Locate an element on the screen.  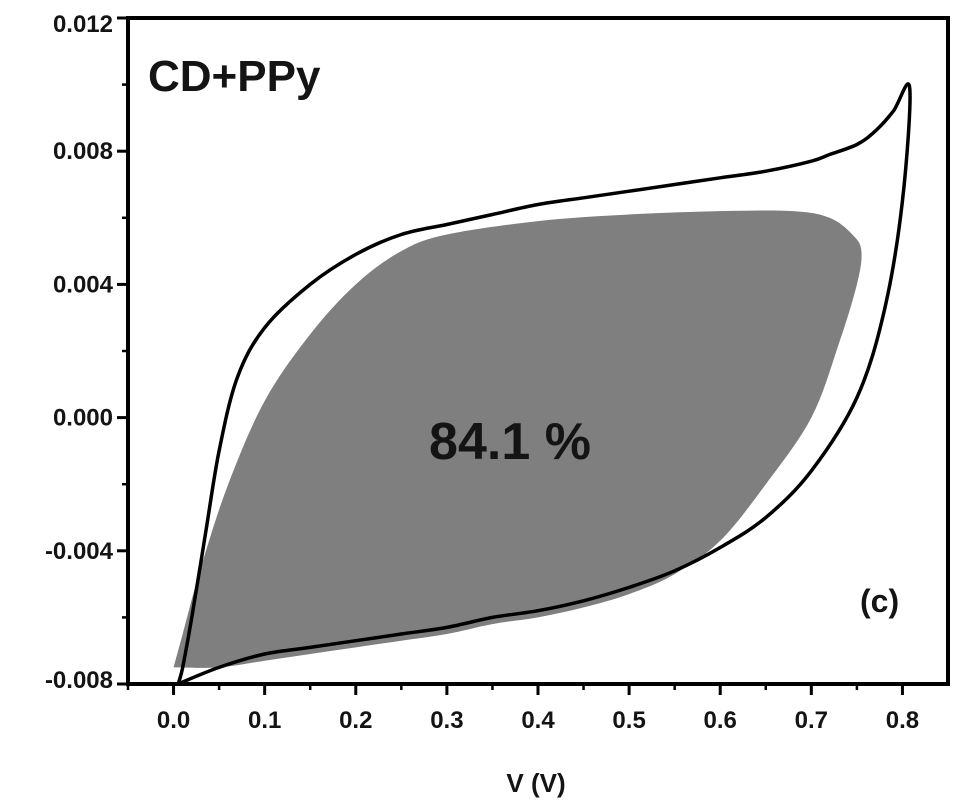
x-tick-label: 0.2 is located at coordinates (355, 720).